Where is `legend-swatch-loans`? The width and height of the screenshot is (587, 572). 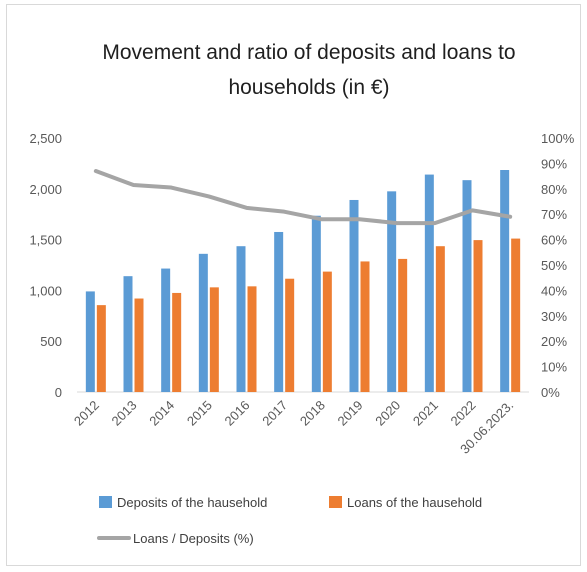
legend-swatch-loans is located at coordinates (335, 502).